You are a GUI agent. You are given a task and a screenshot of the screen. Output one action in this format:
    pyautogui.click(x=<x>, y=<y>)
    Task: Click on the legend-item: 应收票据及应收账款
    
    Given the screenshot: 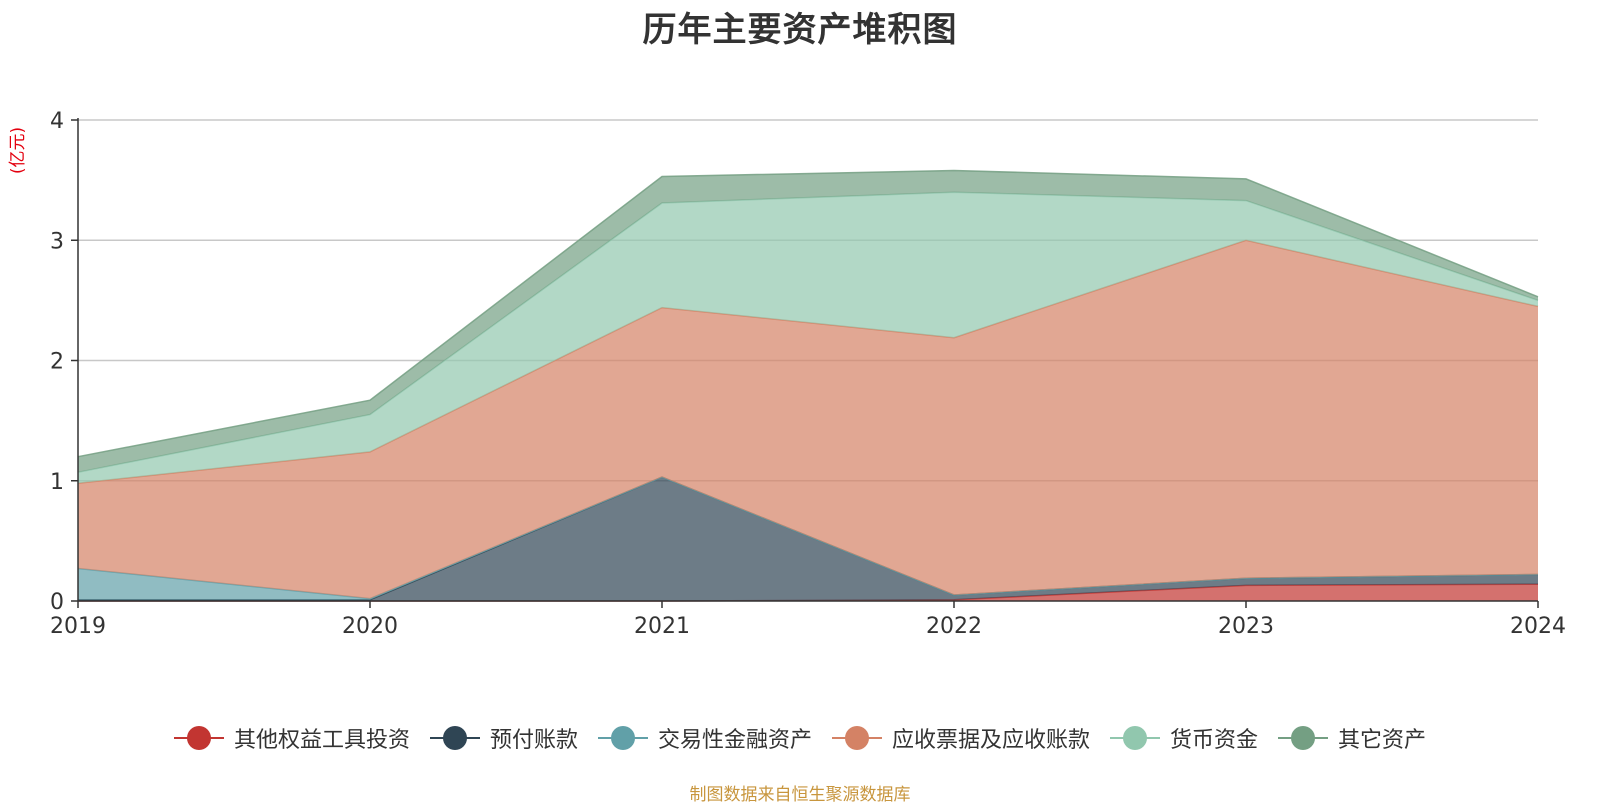 What is the action you would take?
    pyautogui.click(x=961, y=738)
    